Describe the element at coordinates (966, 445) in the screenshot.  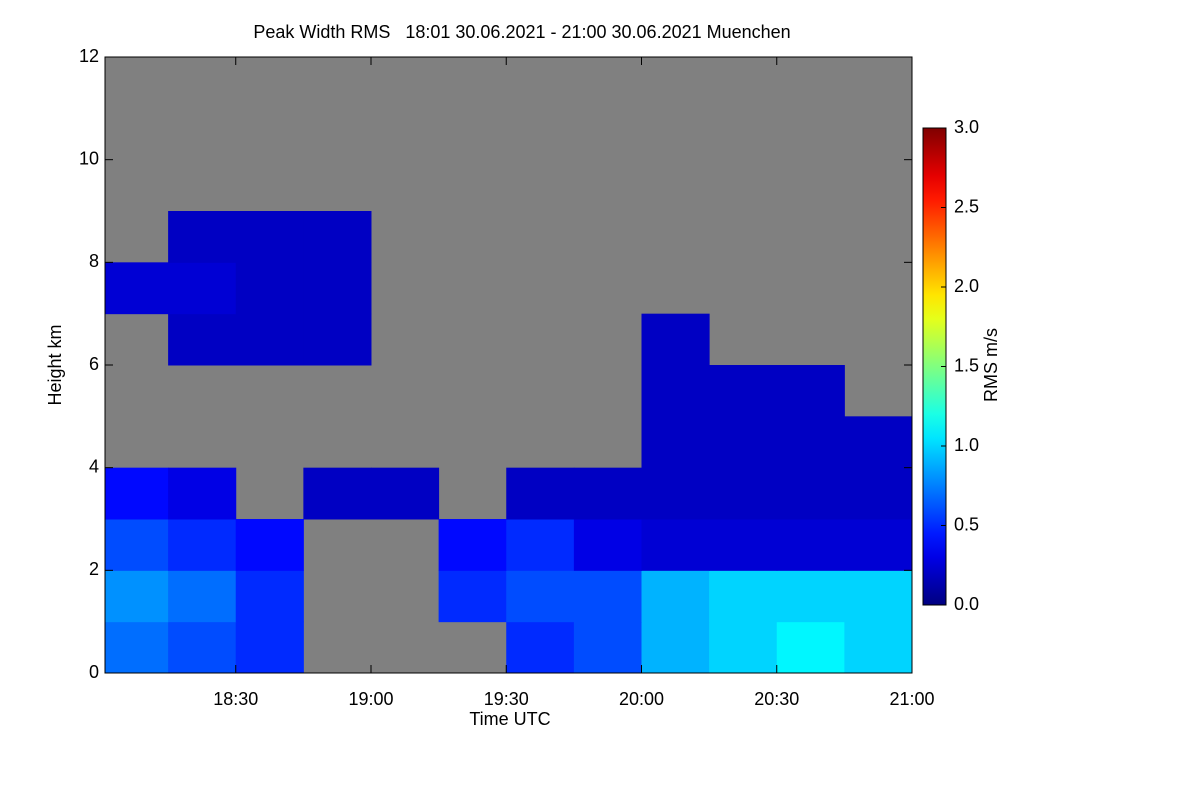
I see `colorbar-tick-label: 1.0` at that location.